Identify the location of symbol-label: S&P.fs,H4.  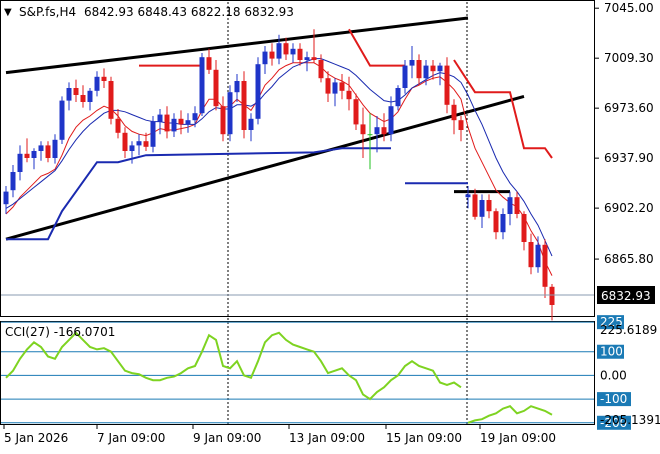
(47, 12).